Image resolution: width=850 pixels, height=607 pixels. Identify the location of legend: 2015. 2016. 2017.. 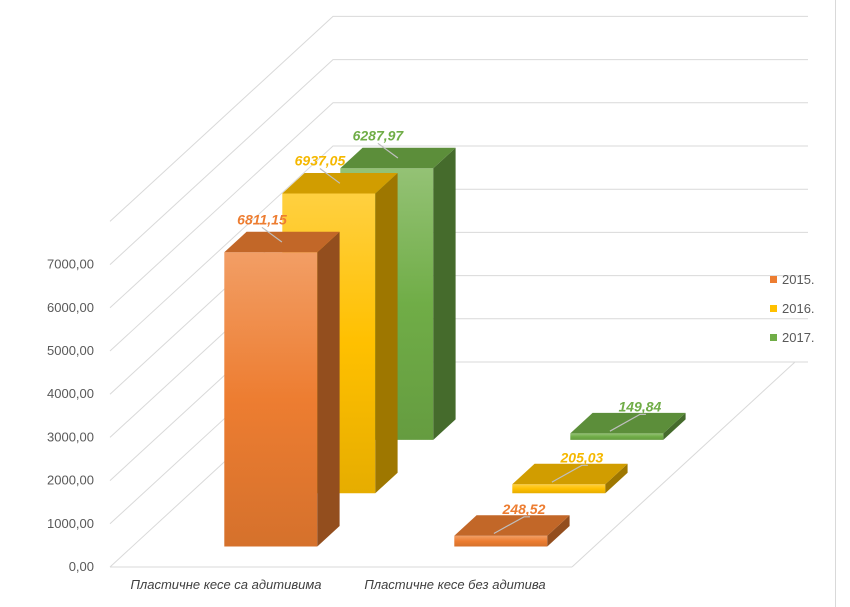
(792, 308).